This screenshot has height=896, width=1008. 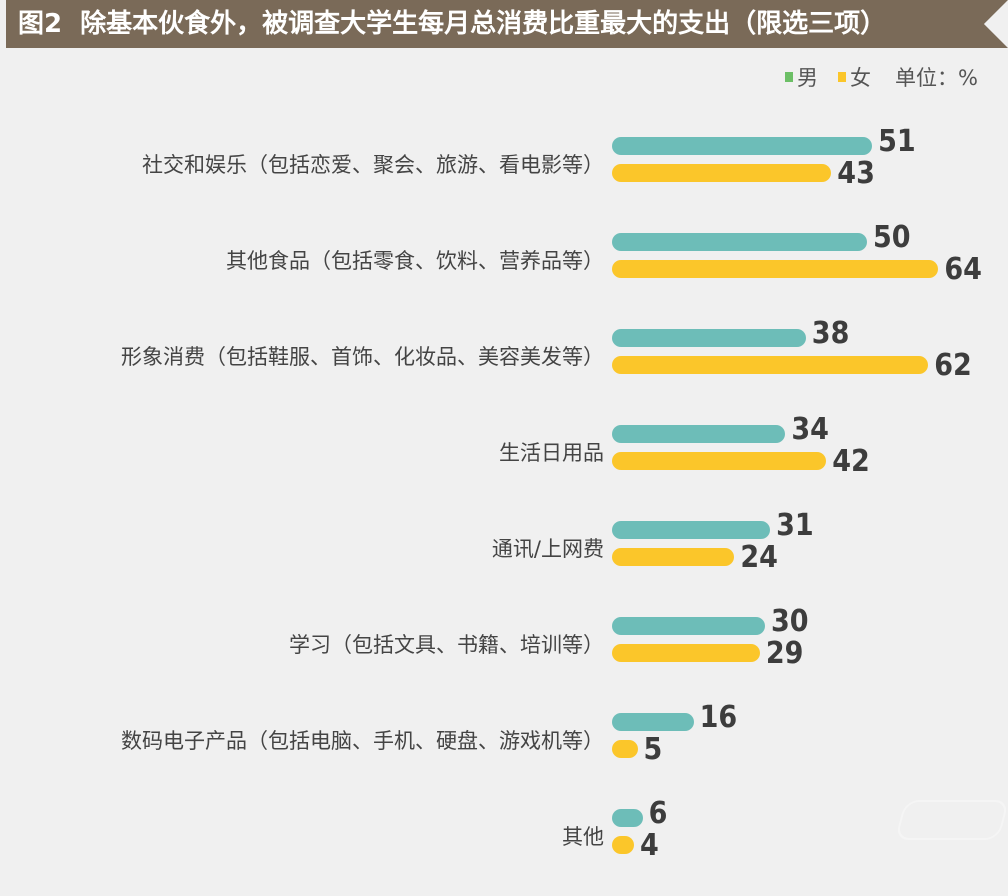 What do you see at coordinates (649, 845) in the screenshot?
I see `value-label-female: 4` at bounding box center [649, 845].